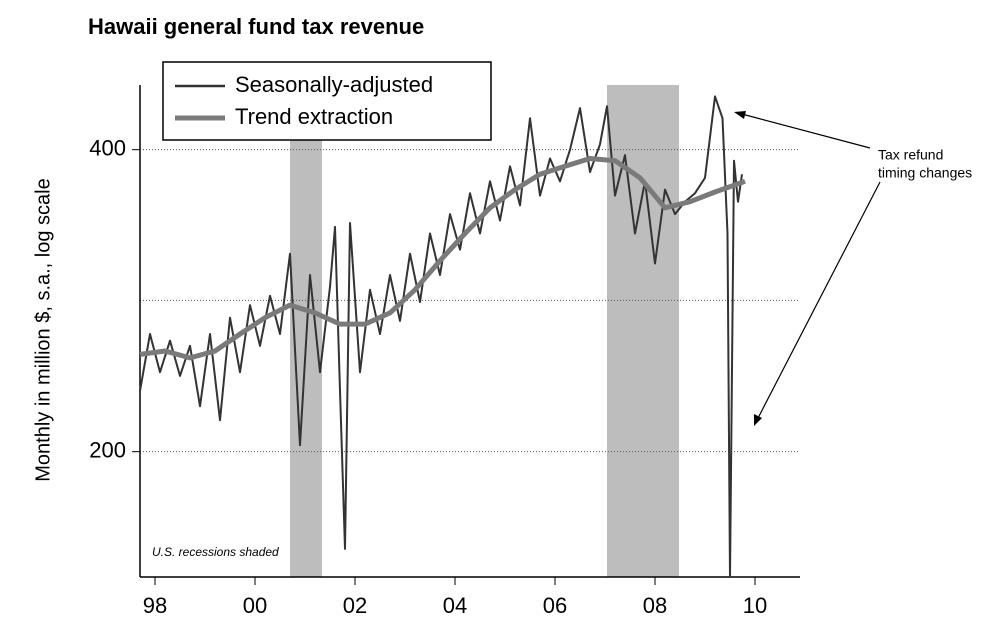  I want to click on legend-label: Seasonally-adjusted, so click(334, 84).